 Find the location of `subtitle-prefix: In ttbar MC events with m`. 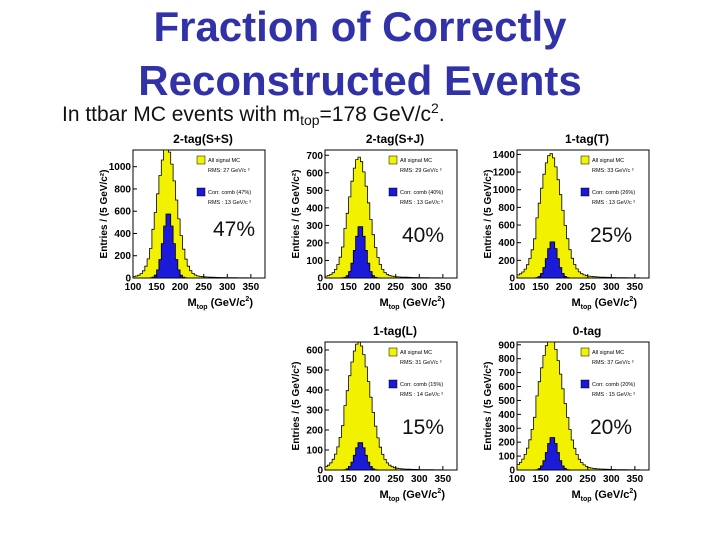

subtitle-prefix: In ttbar MC events with m is located at coordinates (181, 114).